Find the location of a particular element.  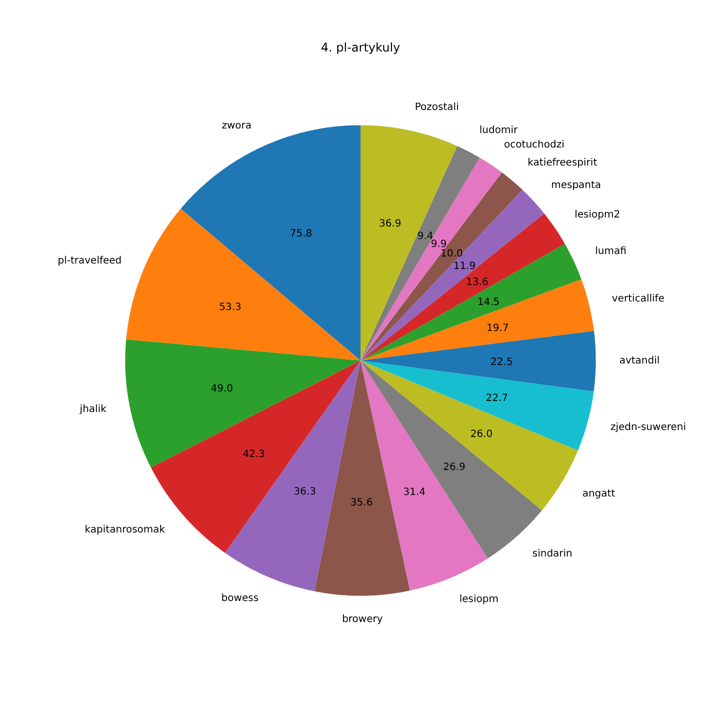

slice-label: sindarin is located at coordinates (552, 554).